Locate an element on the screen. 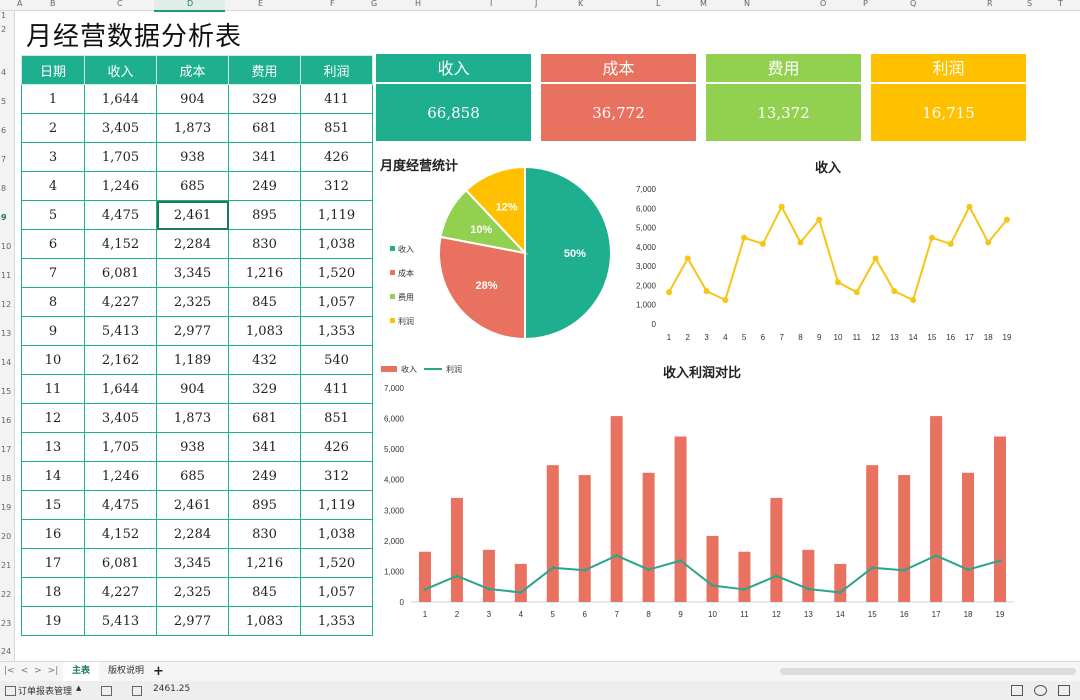 This screenshot has width=1080, height=700. table-cell: 3,405 is located at coordinates (120, 128).